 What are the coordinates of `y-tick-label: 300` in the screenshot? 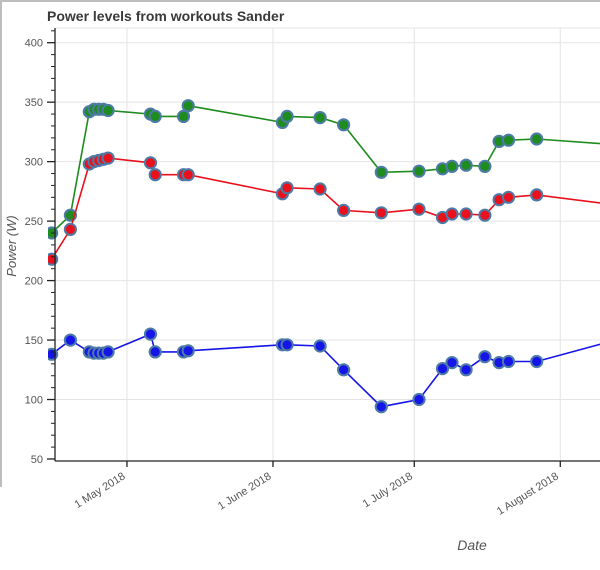 It's located at (34, 163).